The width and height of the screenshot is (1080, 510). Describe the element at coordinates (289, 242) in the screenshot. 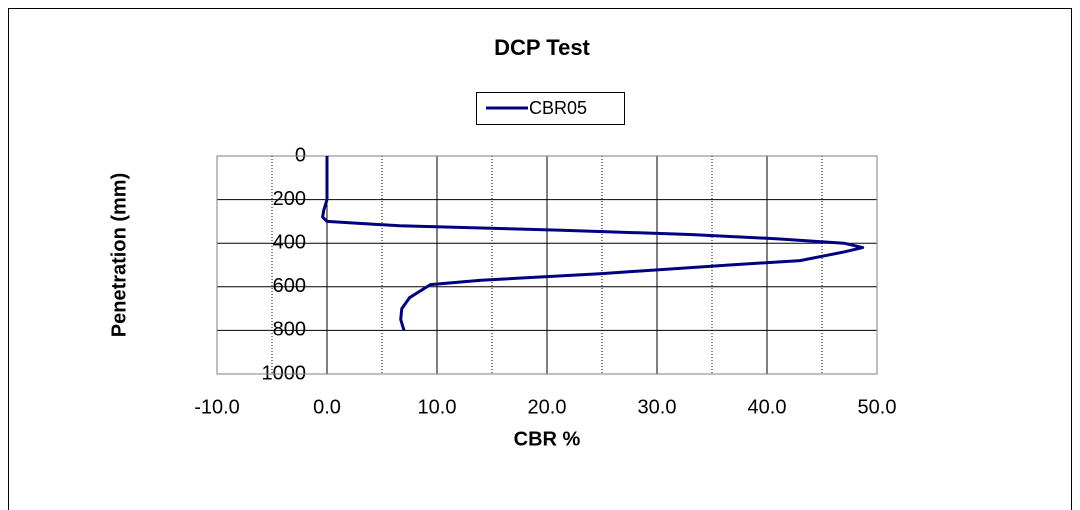

I see `y-tick-label: 400` at that location.